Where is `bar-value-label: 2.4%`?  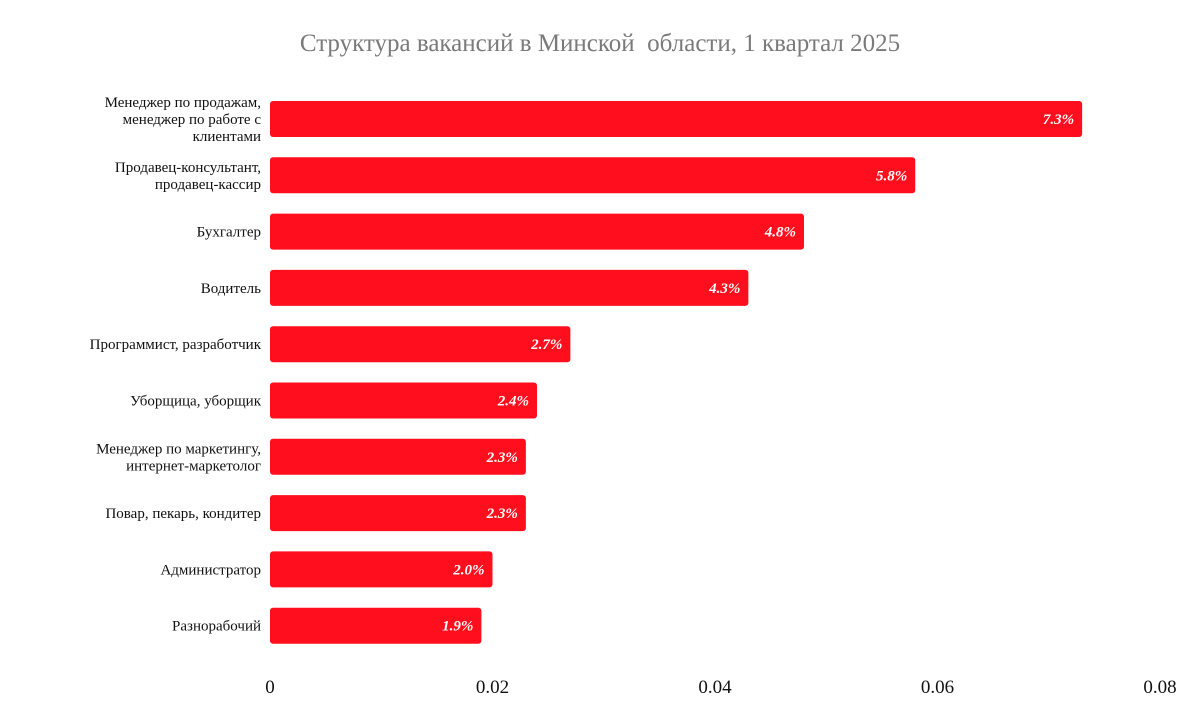
bar-value-label: 2.4% is located at coordinates (513, 402).